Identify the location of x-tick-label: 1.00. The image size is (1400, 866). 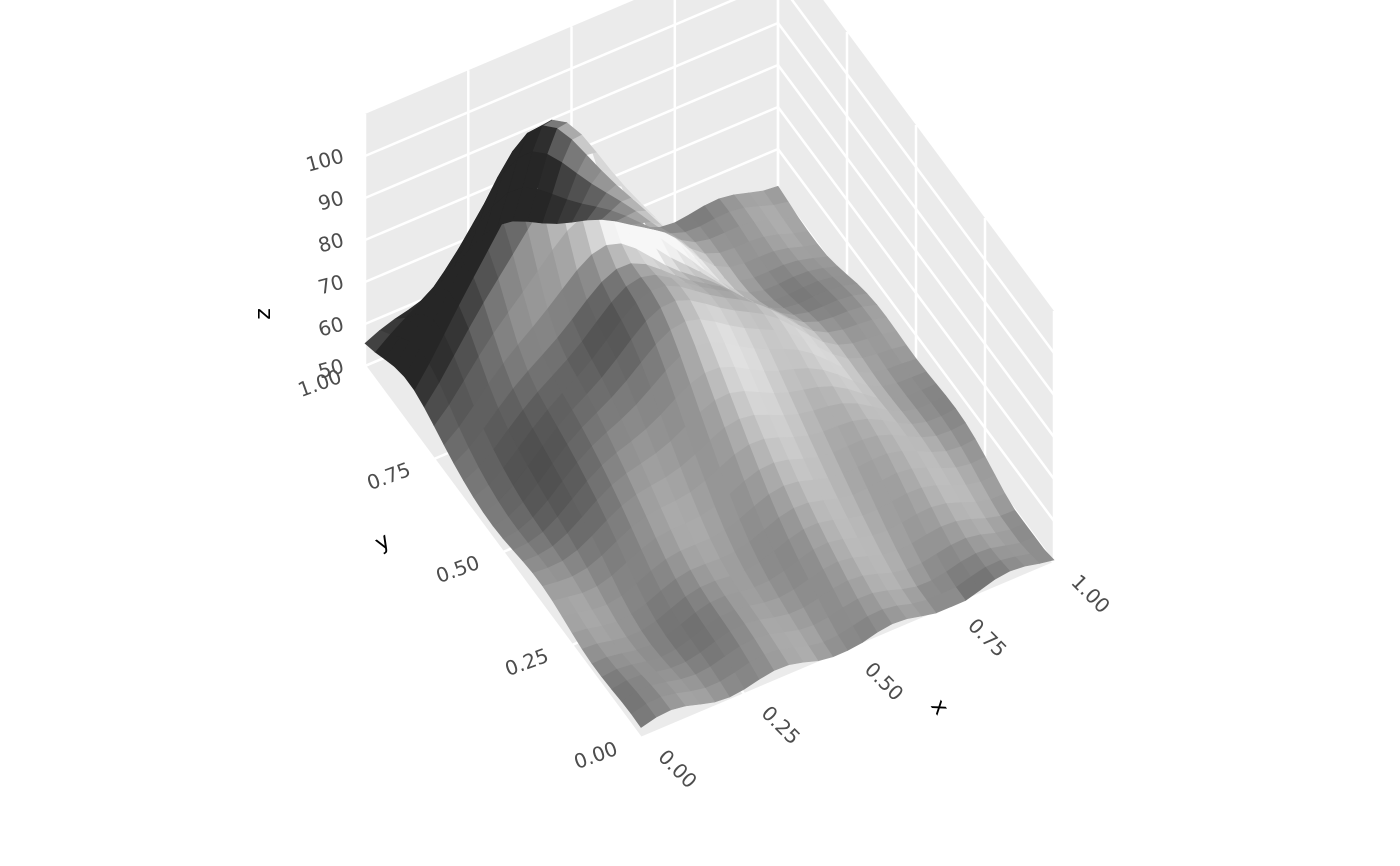
(1090, 594).